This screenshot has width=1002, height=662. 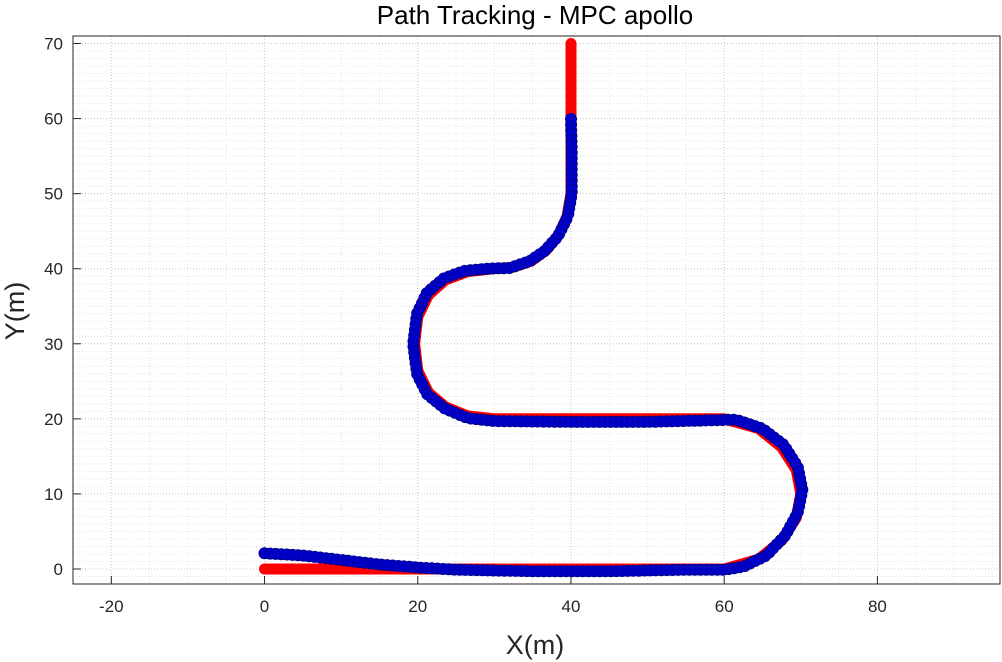 I want to click on x-tick-label: -20, so click(x=111, y=606).